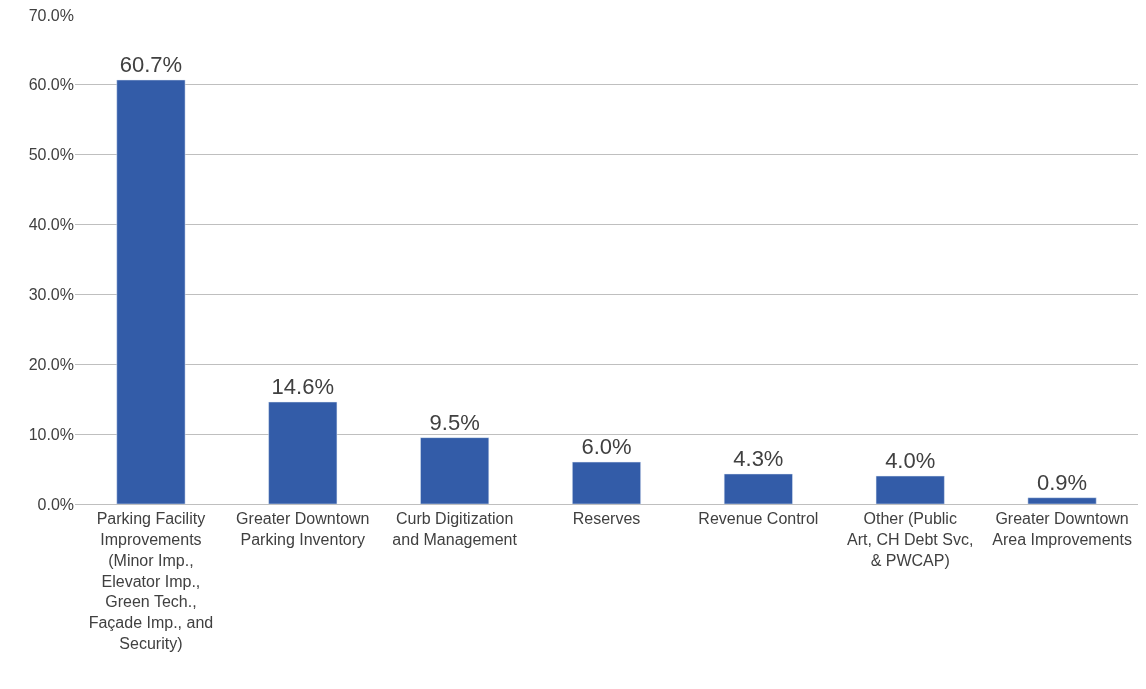  I want to click on y-tick-label: 50.0%, so click(51, 155).